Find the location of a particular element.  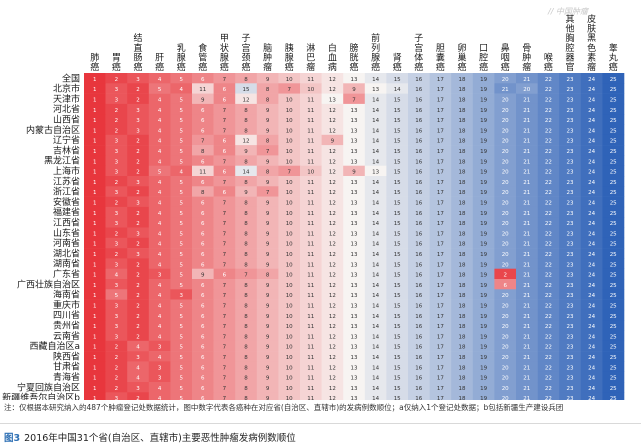

cell-value: 17 is located at coordinates (440, 183).